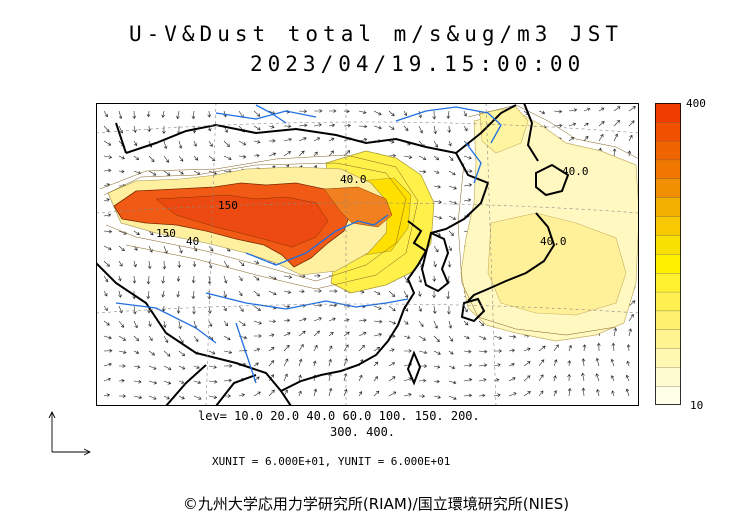 This screenshot has height=532, width=752. Describe the element at coordinates (353, 179) in the screenshot. I see `contour-label: 40.0` at that location.